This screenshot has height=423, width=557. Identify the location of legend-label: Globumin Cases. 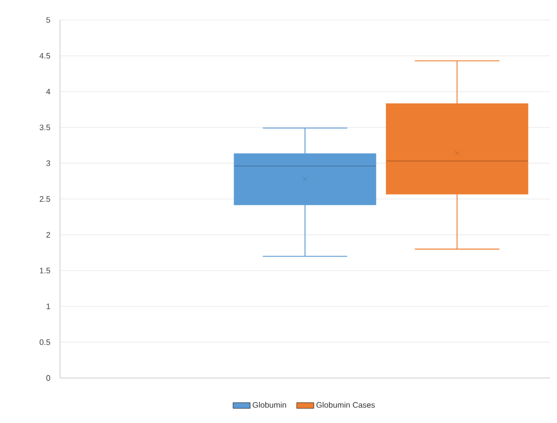
(345, 405).